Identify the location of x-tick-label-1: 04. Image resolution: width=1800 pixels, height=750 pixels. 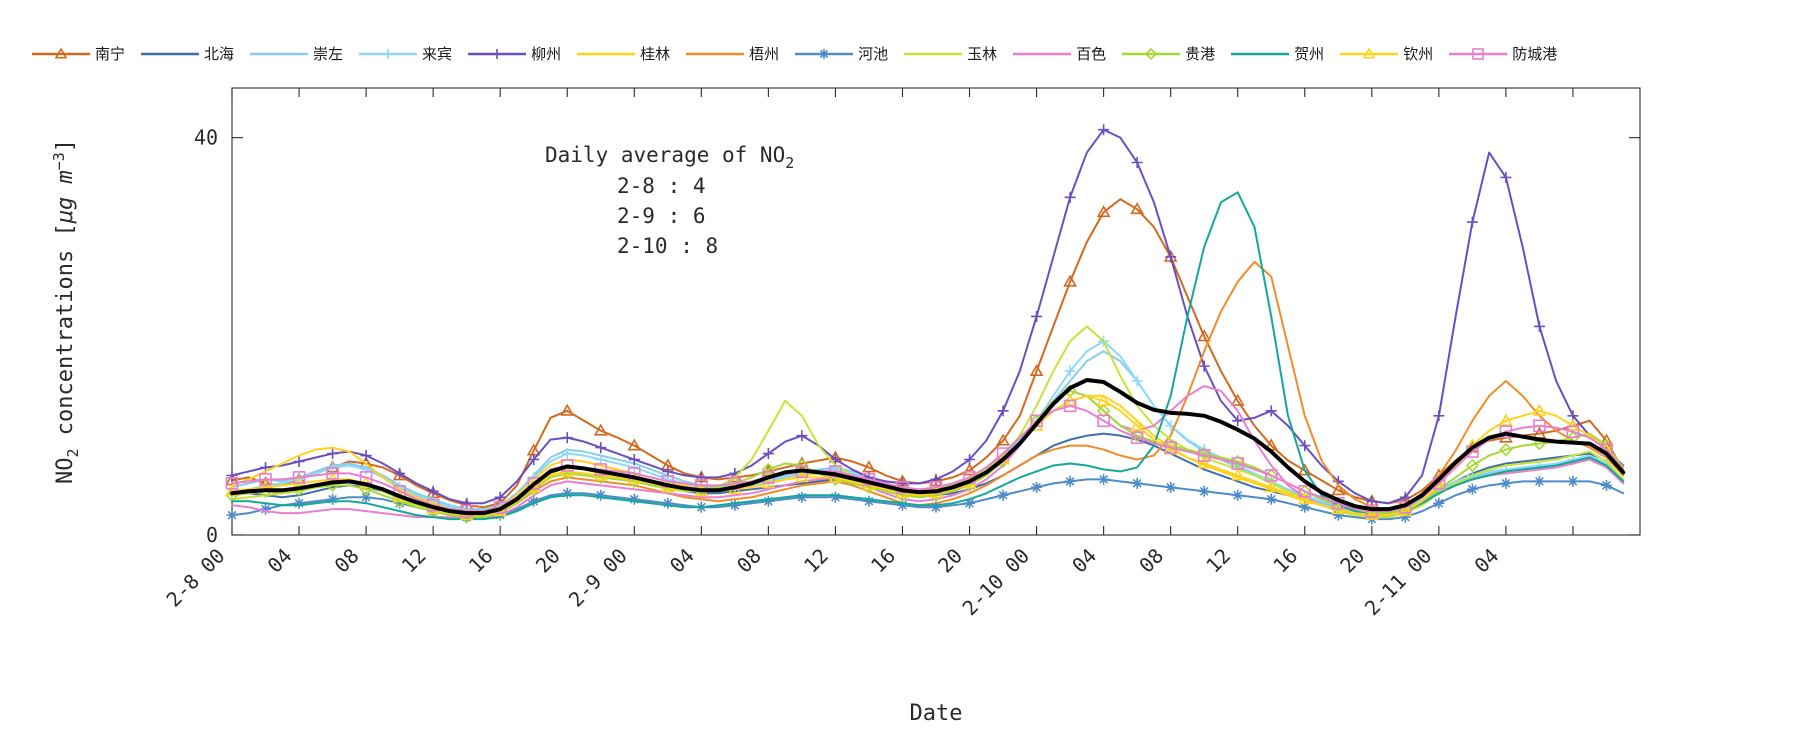
(280, 561).